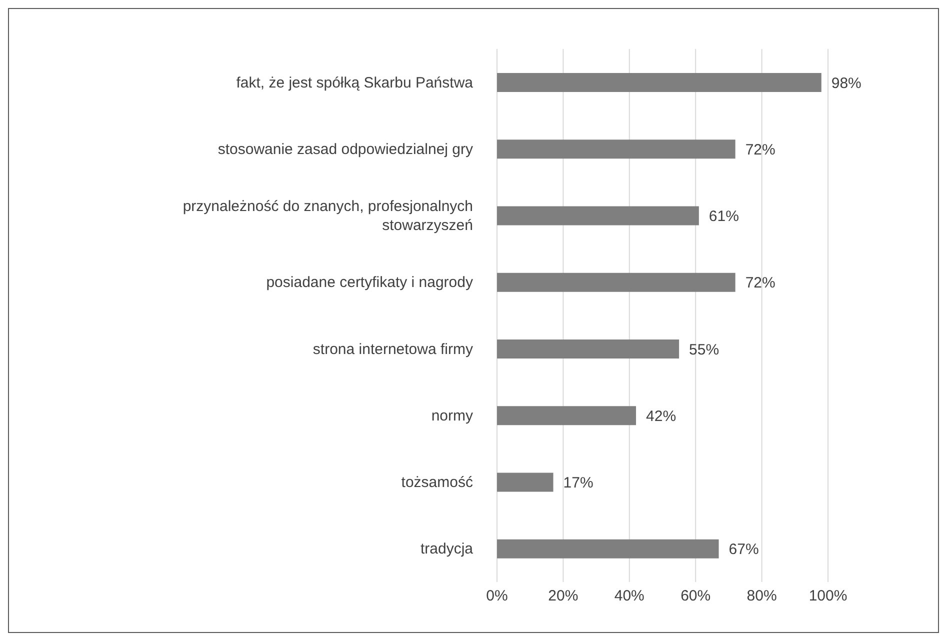  What do you see at coordinates (761, 596) in the screenshot?
I see `x-tick-label: 80%` at bounding box center [761, 596].